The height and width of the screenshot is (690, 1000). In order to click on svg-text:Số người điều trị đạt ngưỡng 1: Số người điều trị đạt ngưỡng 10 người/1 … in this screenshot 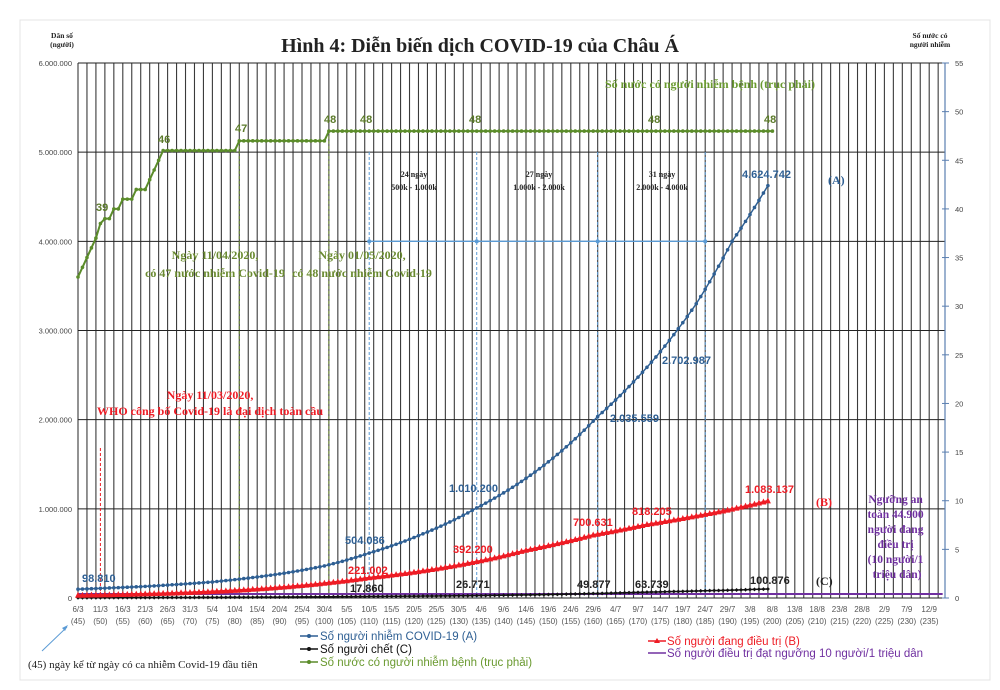, I will do `click(795, 654)`.